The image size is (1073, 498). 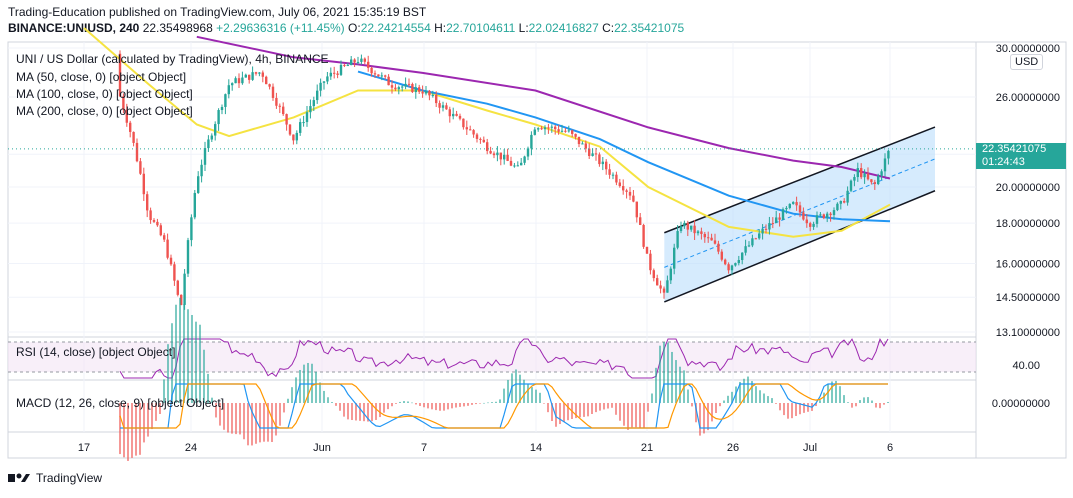 I want to click on ohlc-c-label: C:, so click(x=608, y=28).